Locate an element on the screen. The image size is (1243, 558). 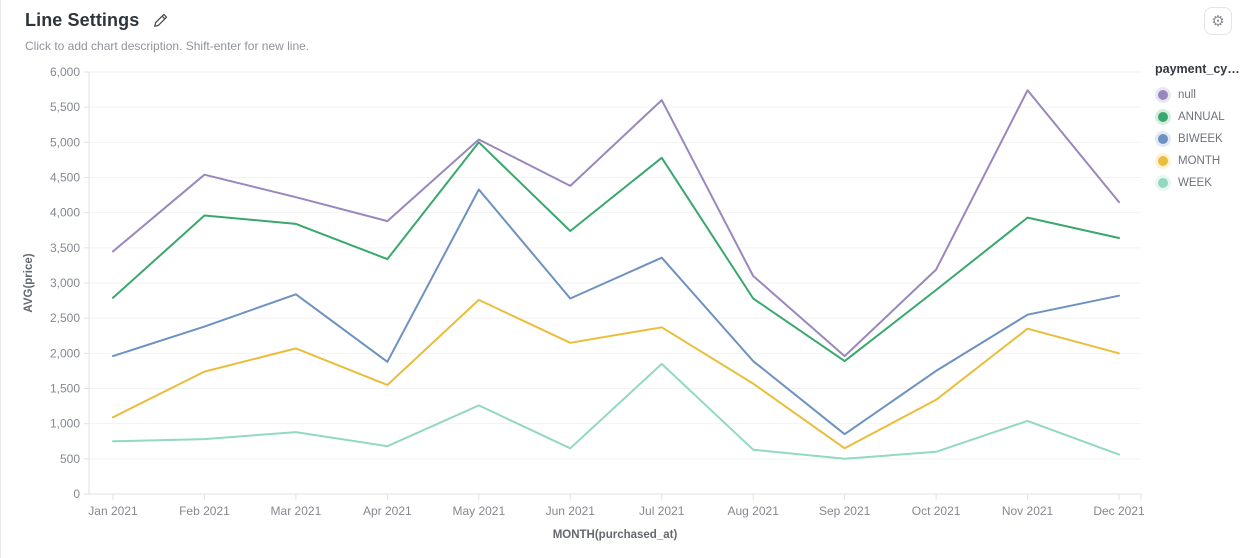
svg-text: Apr 2021 is located at coordinates (387, 511).